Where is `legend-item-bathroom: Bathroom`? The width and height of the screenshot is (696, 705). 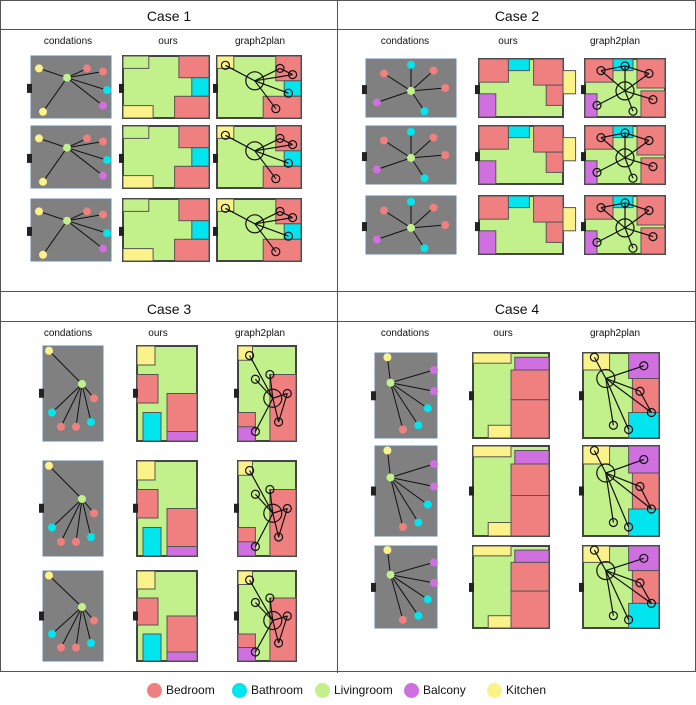
legend-item-bathroom: Bathroom is located at coordinates (267, 690).